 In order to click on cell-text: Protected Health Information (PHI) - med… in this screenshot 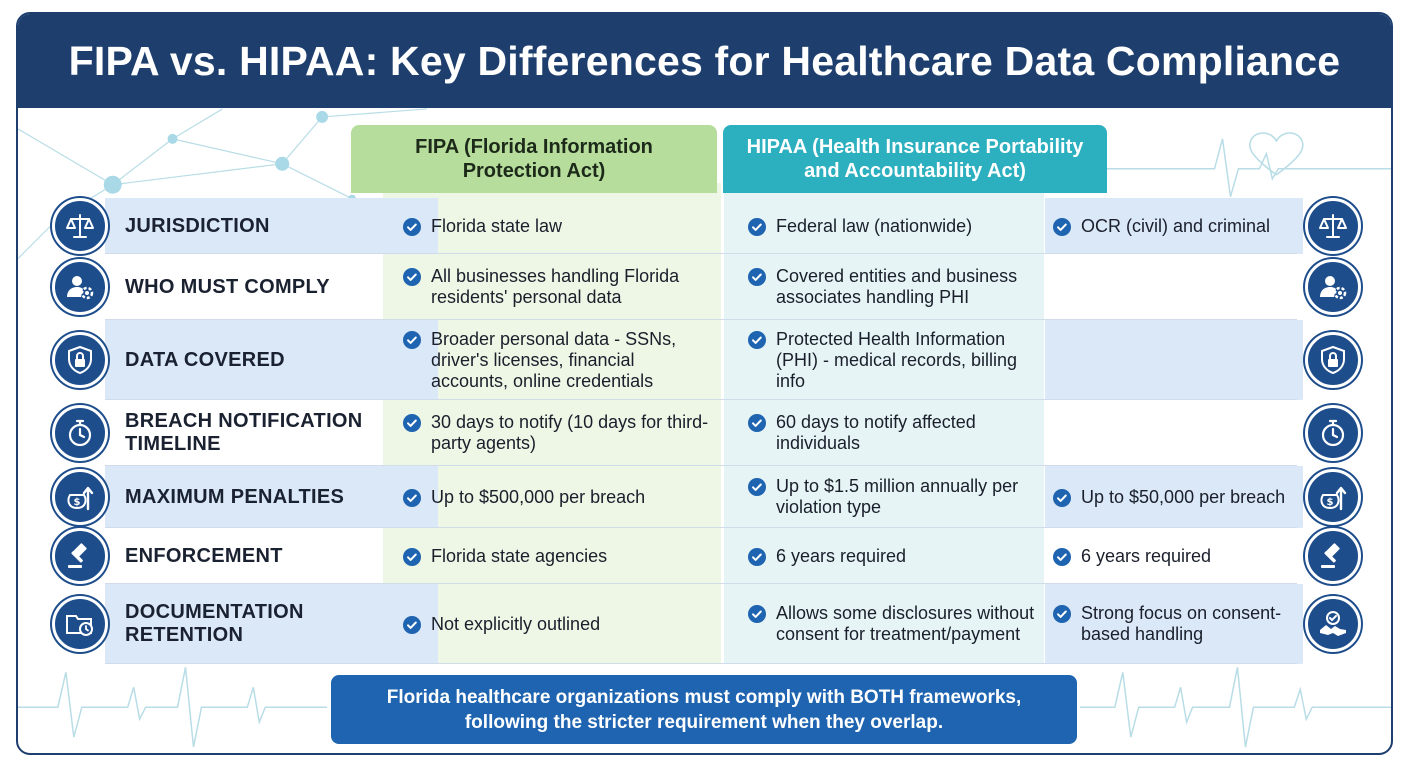, I will do `click(897, 359)`.